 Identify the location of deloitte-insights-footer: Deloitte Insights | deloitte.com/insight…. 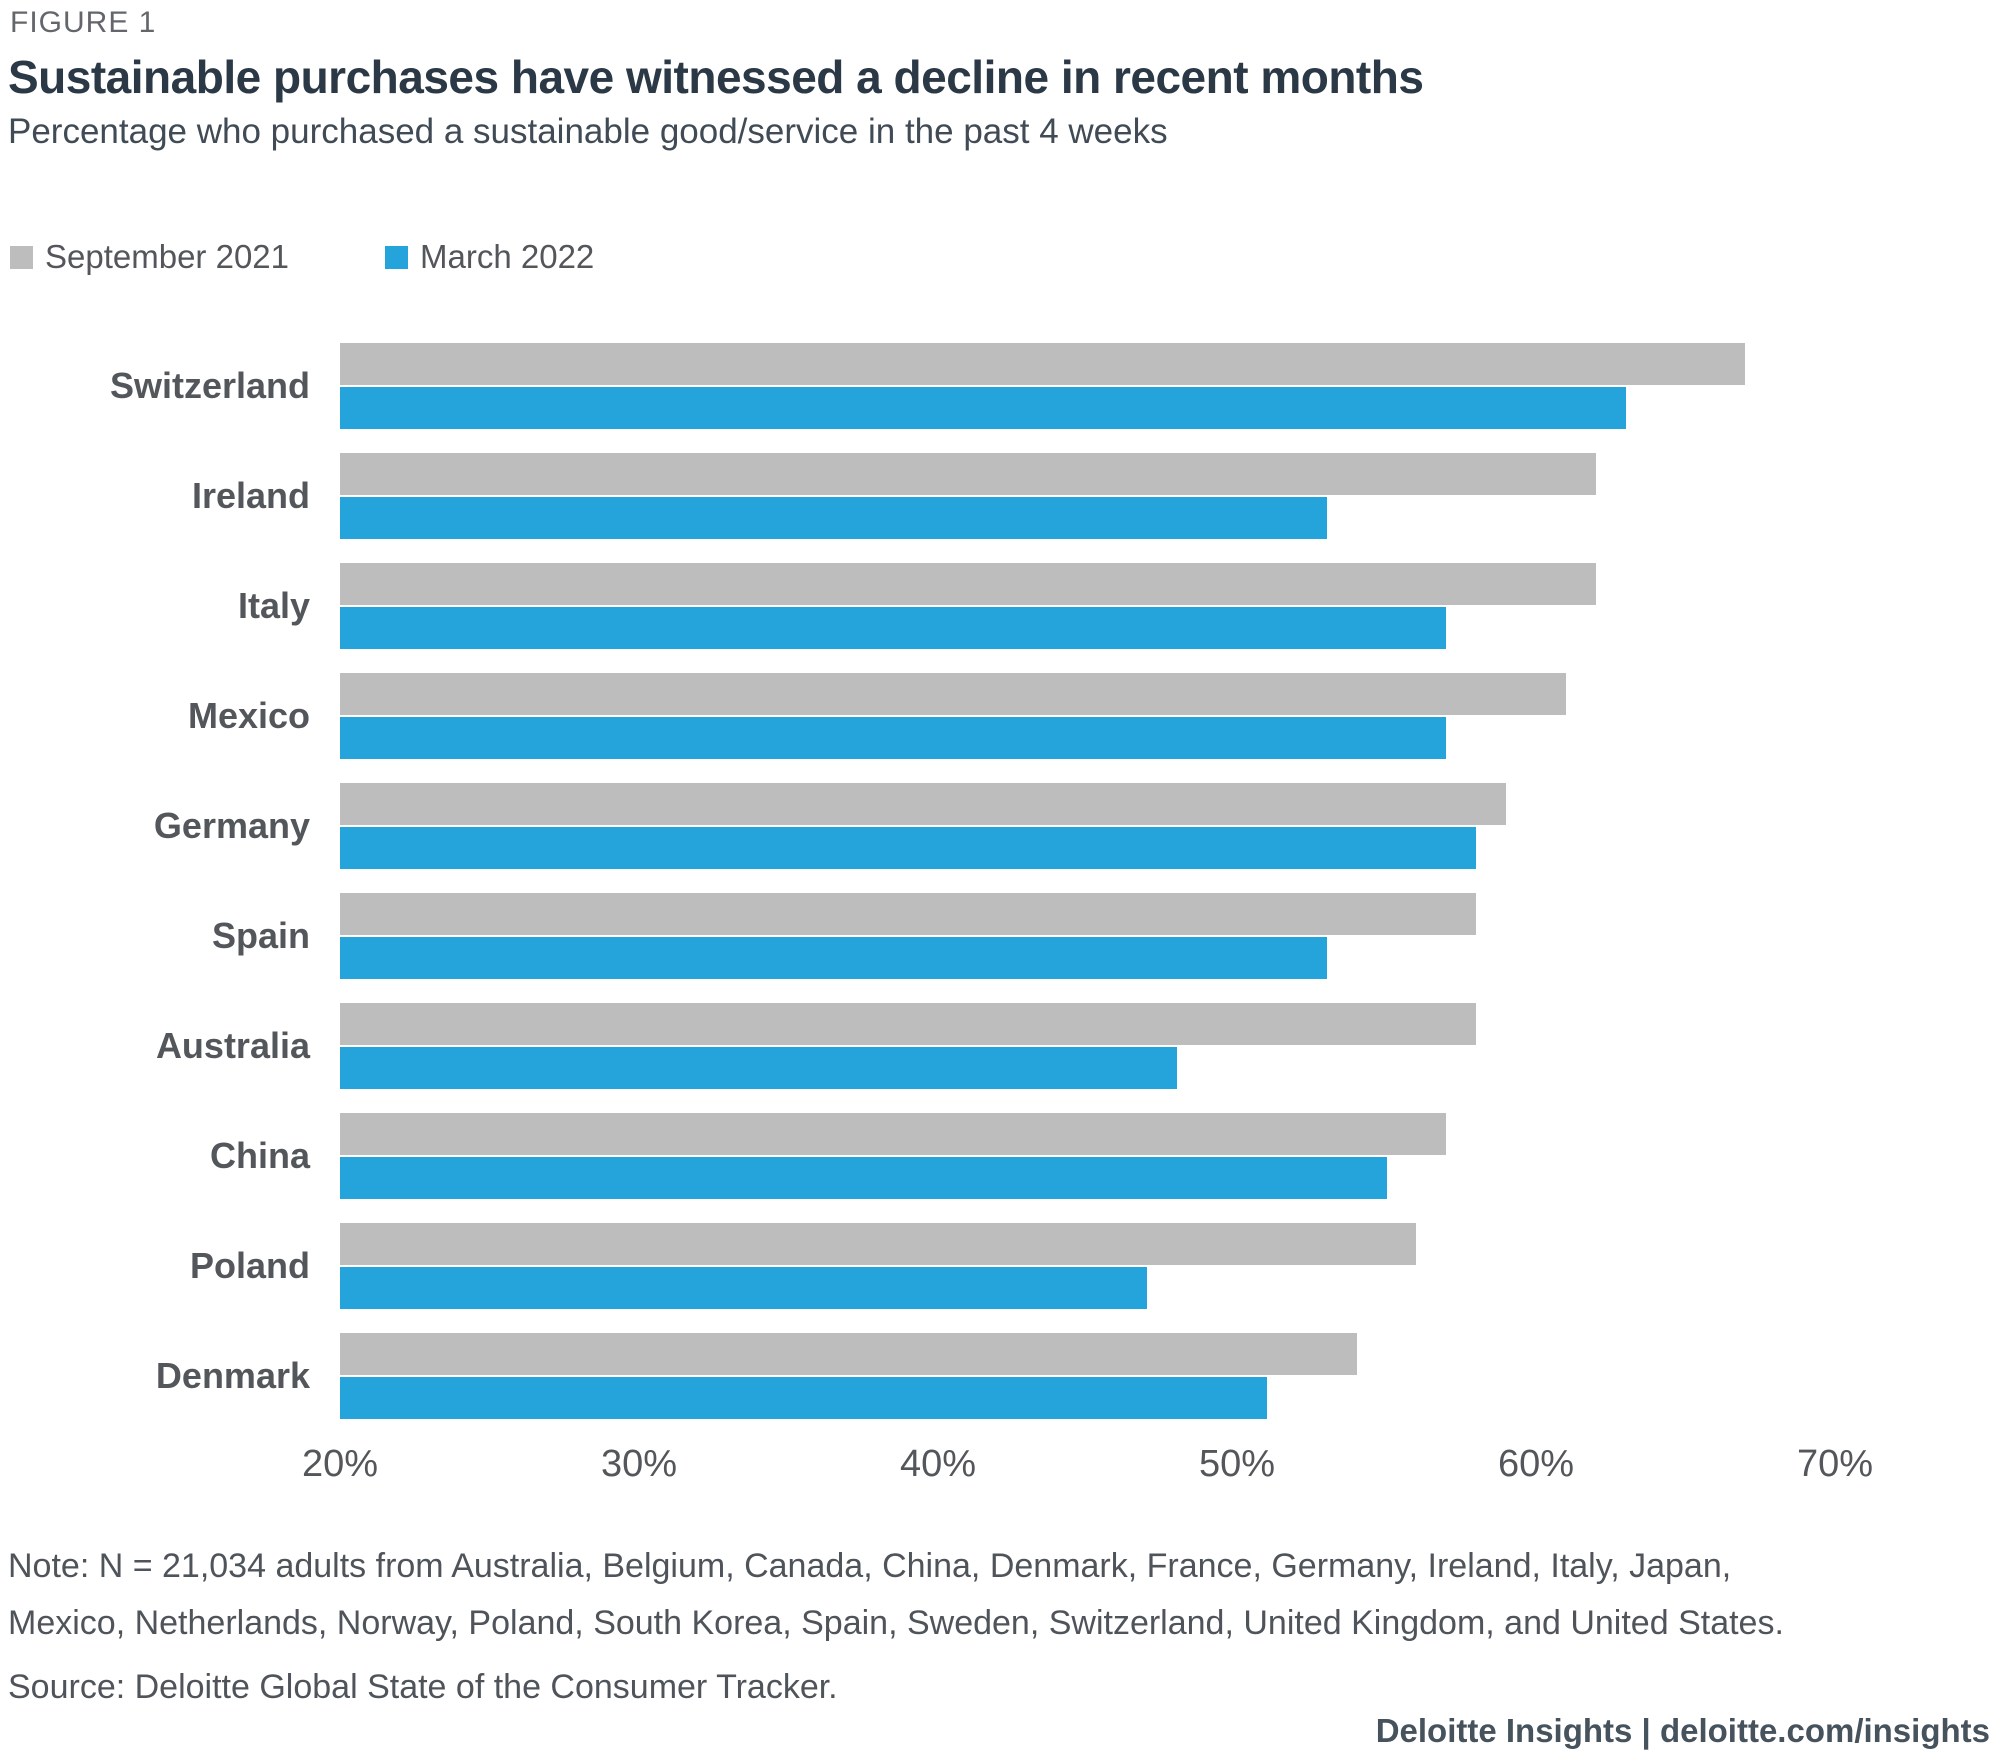
(1682, 1730).